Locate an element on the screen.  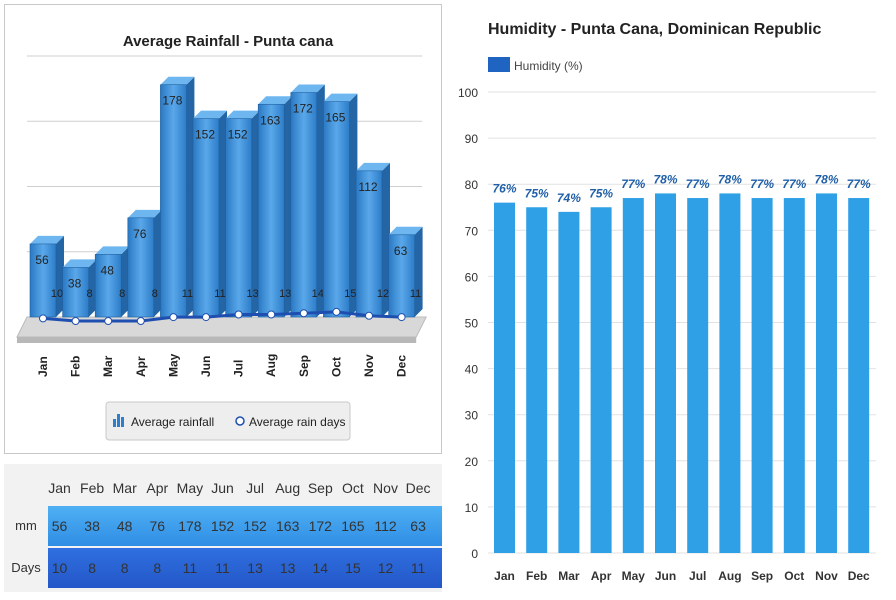
rain-legend-days: Average rain days is located at coordinates (297, 422).